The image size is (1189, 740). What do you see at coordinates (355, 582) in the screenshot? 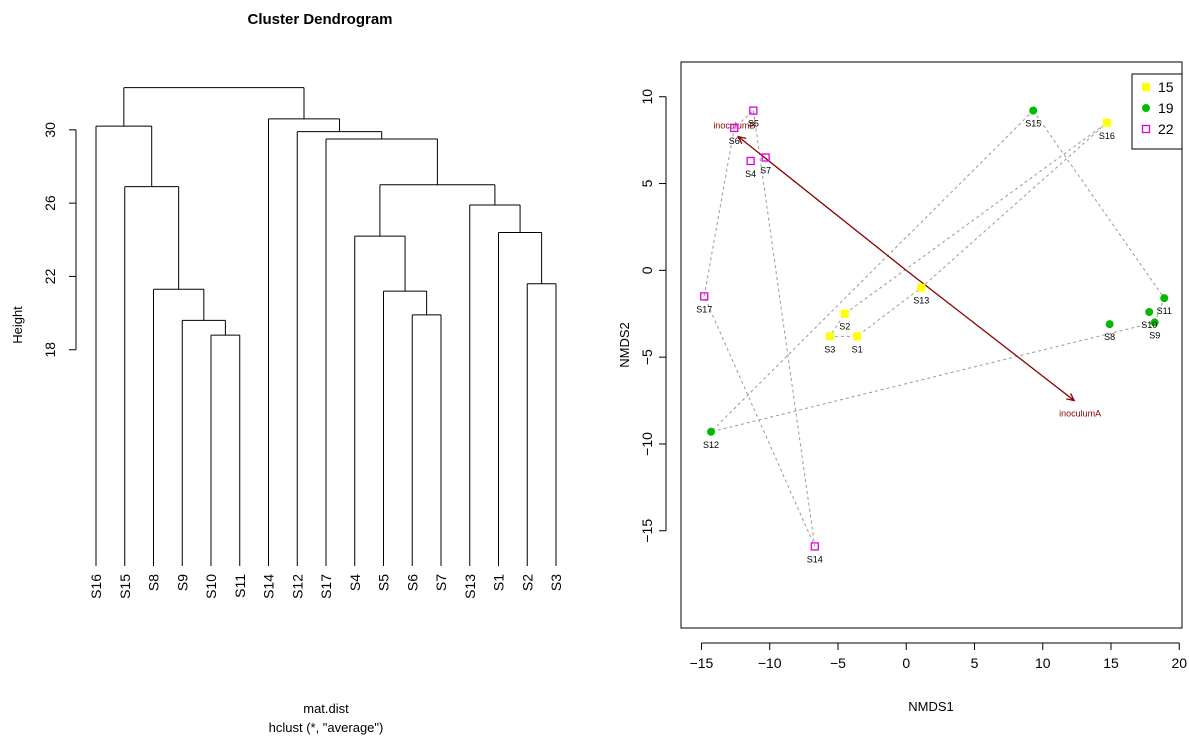
I see `leaf-label: S4` at bounding box center [355, 582].